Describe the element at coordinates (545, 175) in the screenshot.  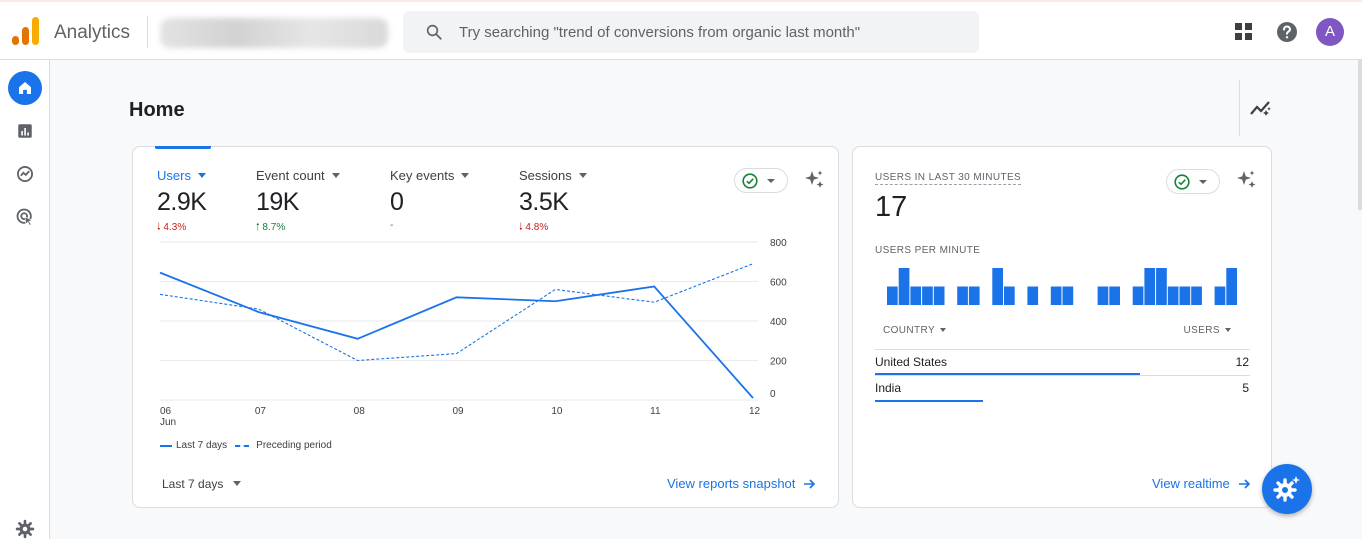
I see `metric-label: Sessions` at that location.